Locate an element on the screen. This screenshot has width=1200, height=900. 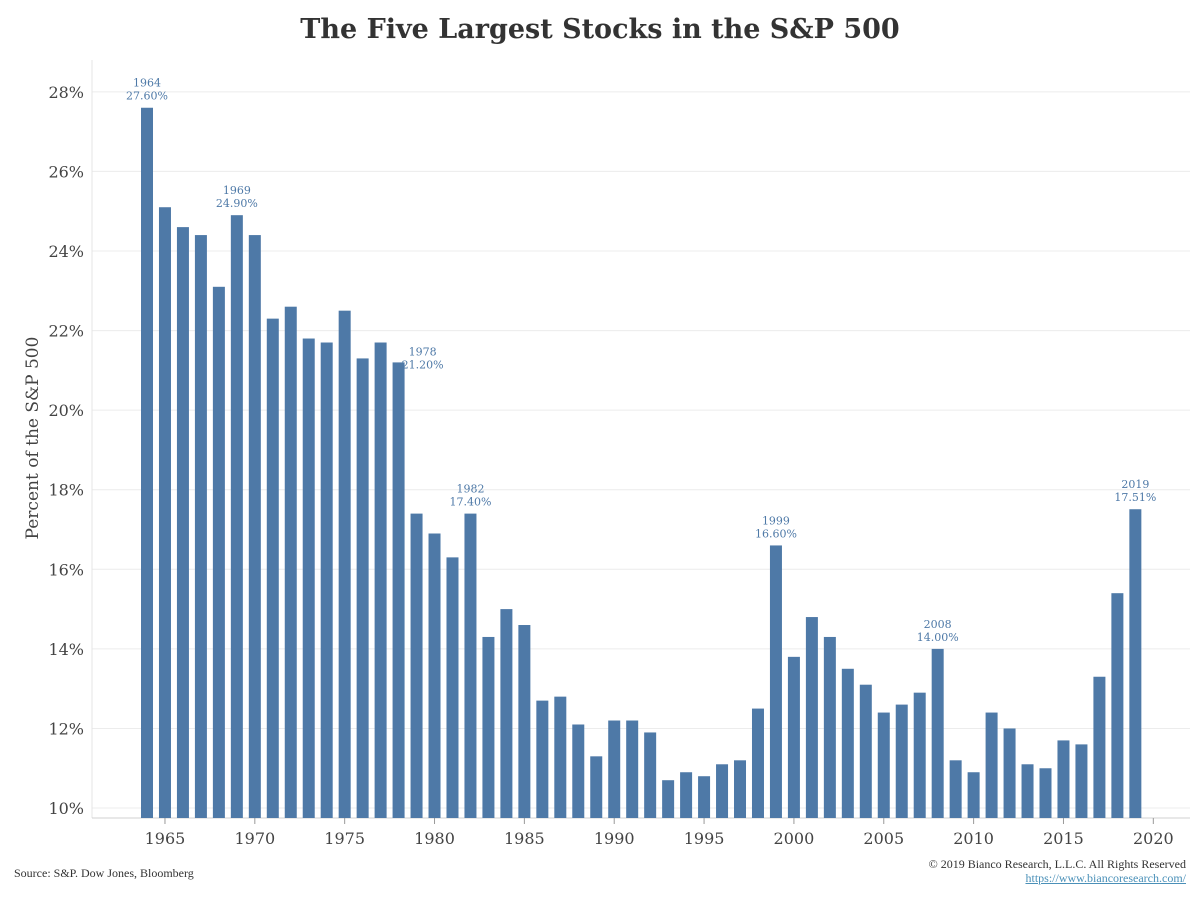
bar-2013 is located at coordinates (1027, 791).